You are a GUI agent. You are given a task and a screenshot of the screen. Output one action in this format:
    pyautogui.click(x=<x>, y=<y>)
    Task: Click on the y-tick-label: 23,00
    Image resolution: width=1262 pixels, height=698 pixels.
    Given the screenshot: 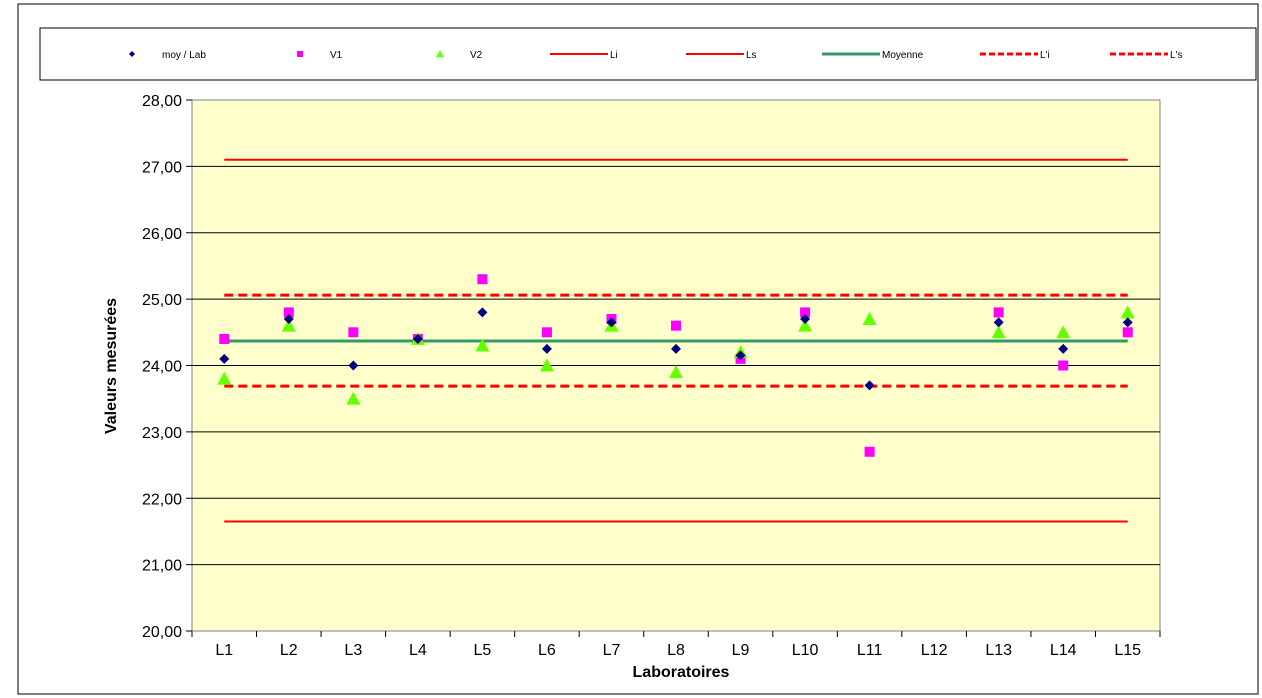 What is the action you would take?
    pyautogui.click(x=162, y=433)
    